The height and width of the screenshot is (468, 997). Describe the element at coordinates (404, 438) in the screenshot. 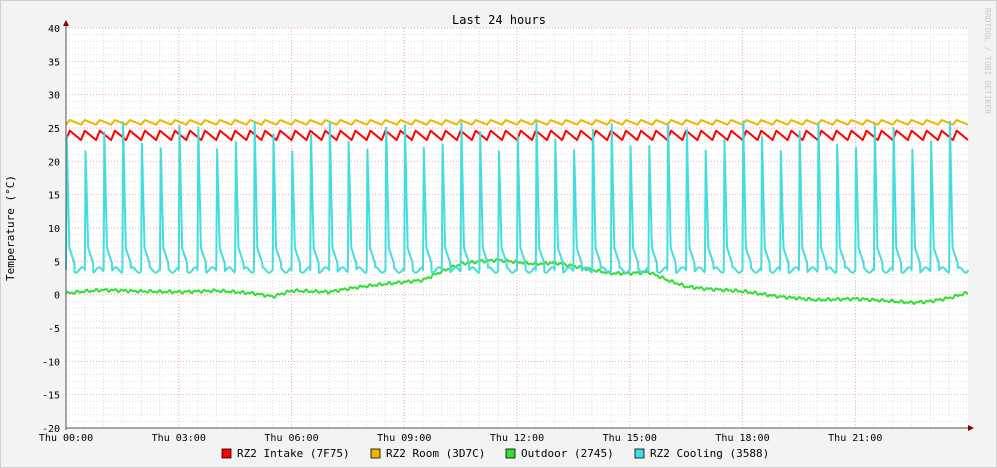

I see `x-tick-label: Thu 09:00` at that location.